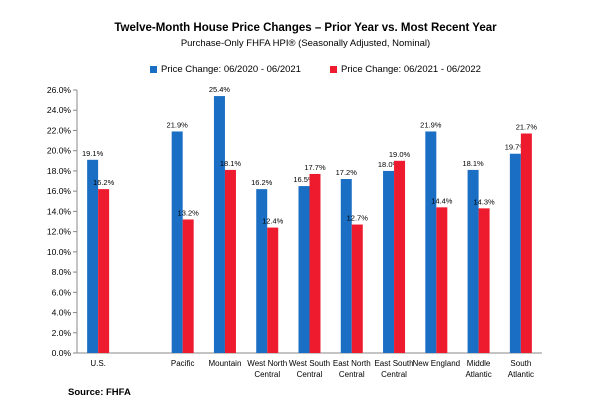  I want to click on data-label: 25.4%, so click(220, 89).